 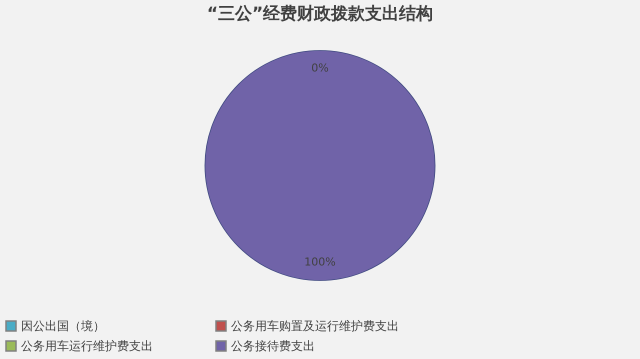 I want to click on data-label: 100%, so click(x=320, y=262).